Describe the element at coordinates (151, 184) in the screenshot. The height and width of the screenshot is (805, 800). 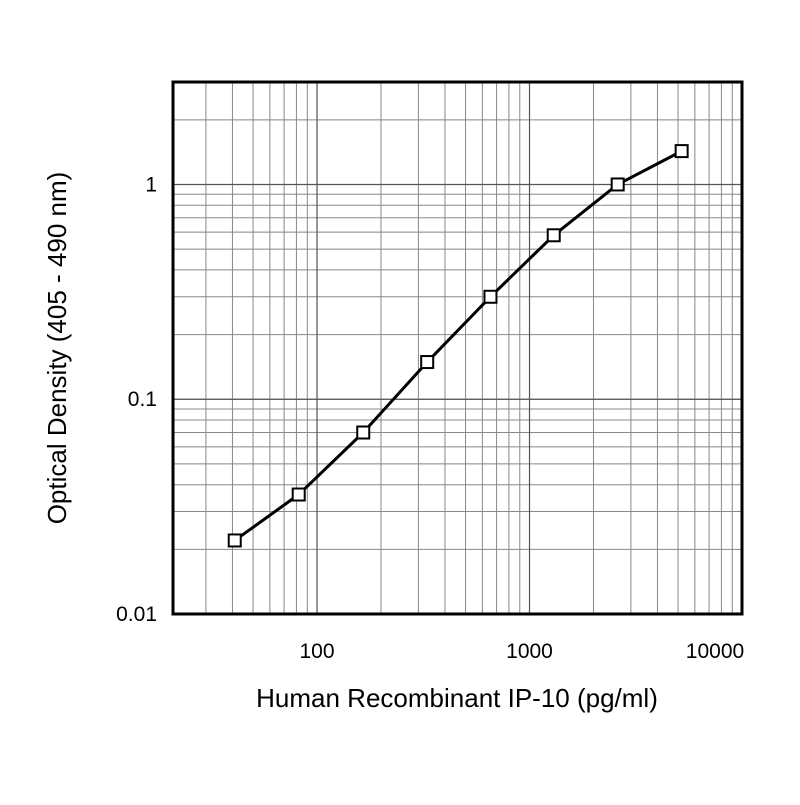
I see `y-tick-label: 1` at that location.